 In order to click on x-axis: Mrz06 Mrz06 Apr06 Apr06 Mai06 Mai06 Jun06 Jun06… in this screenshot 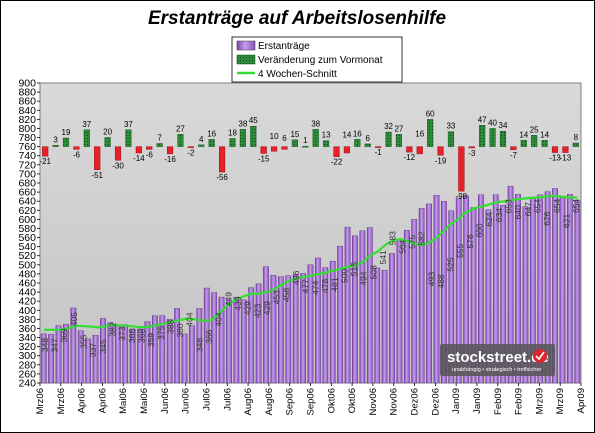, I will do `click(311, 399)`.